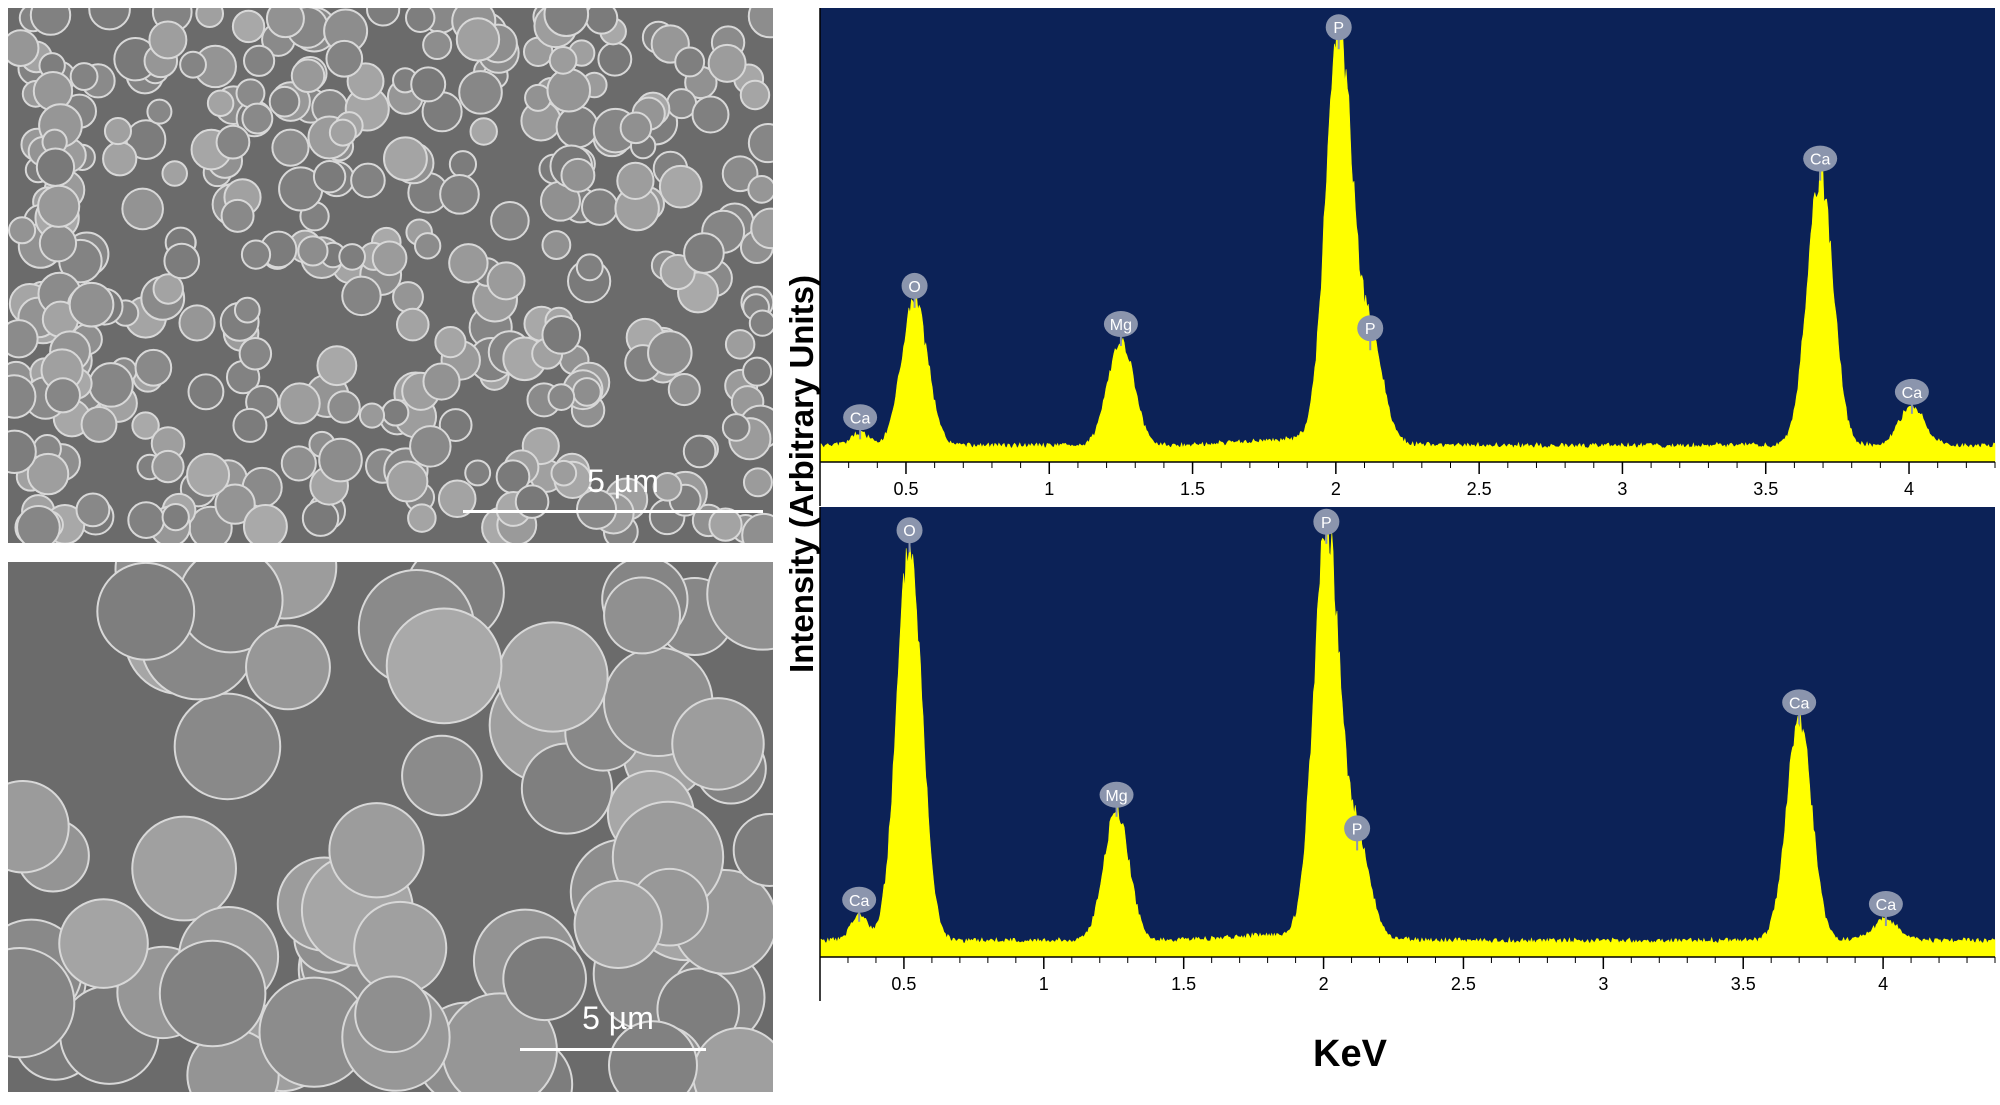  I want to click on x-axis-label: KeV, so click(1350, 1054).